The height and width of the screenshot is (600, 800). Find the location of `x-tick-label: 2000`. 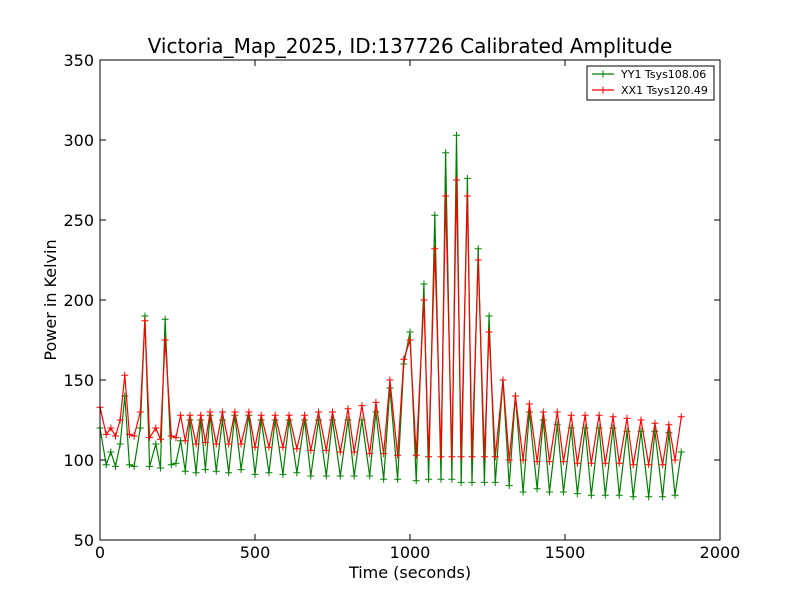

x-tick-label: 2000 is located at coordinates (720, 552).